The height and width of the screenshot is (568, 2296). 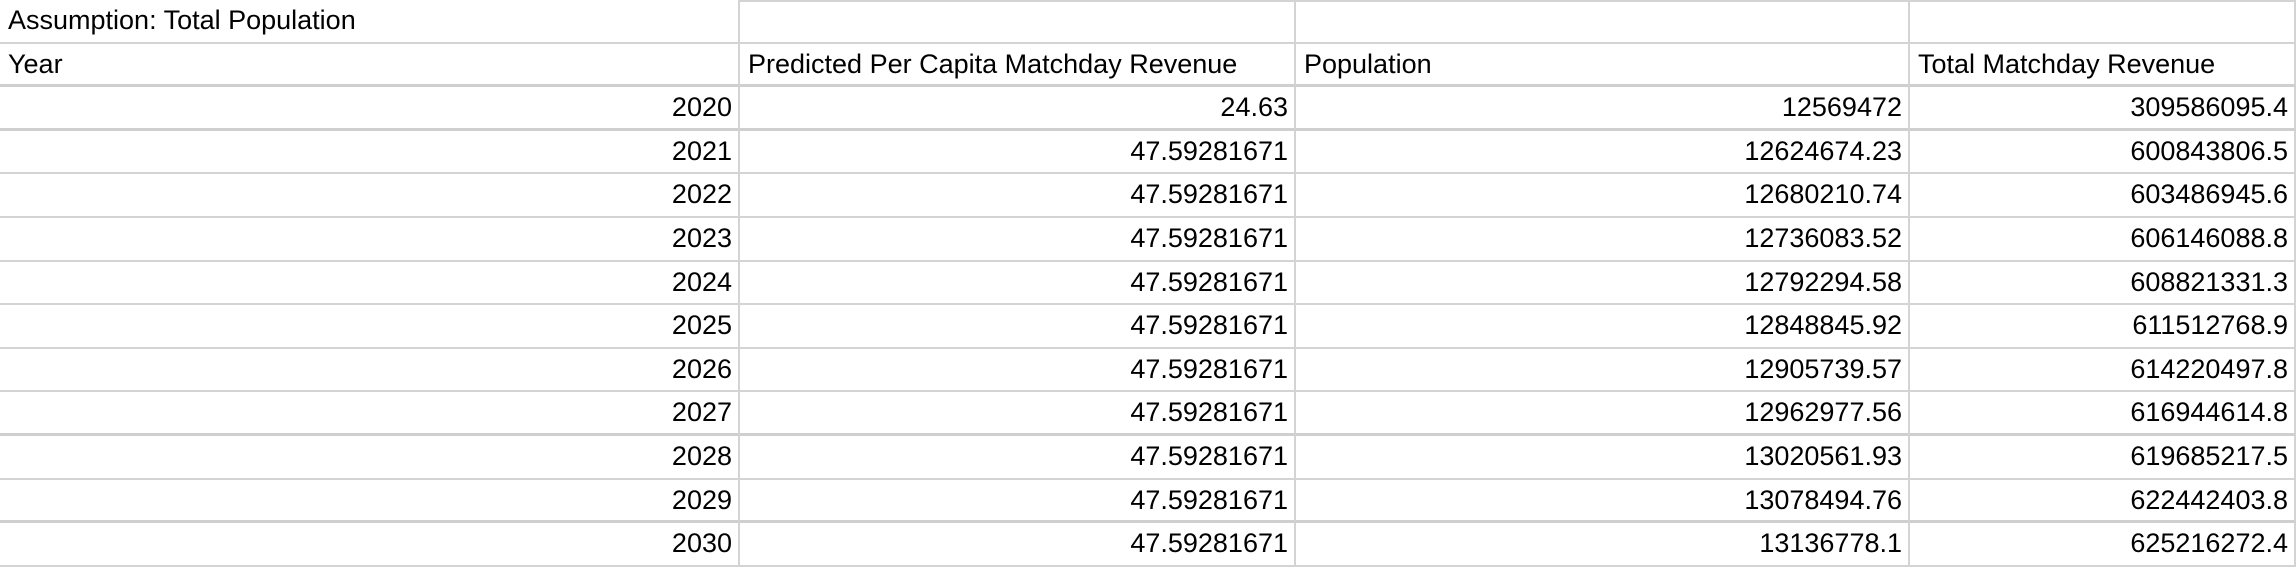 I want to click on year-cell: 2027, so click(x=370, y=414).